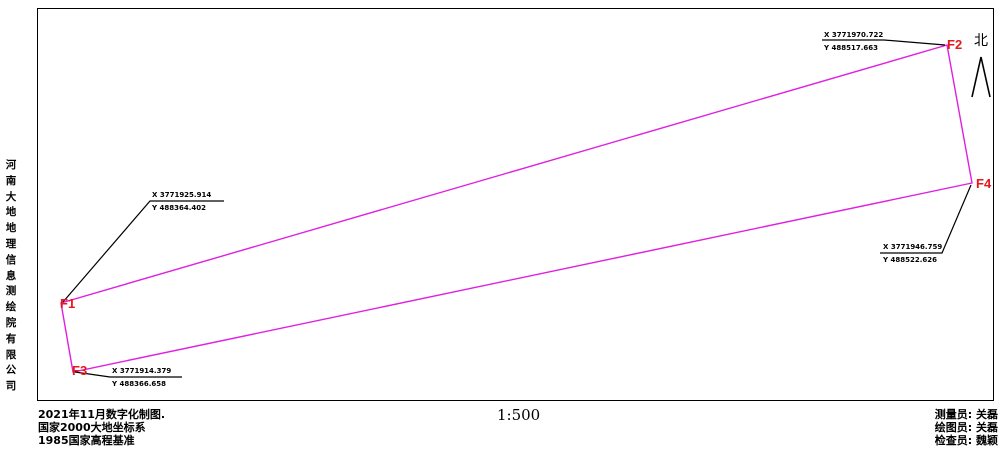 This screenshot has height=453, width=1001. What do you see at coordinates (92, 427) in the screenshot?
I see `note-coordinate-system: 国家2000大地坐标系` at bounding box center [92, 427].